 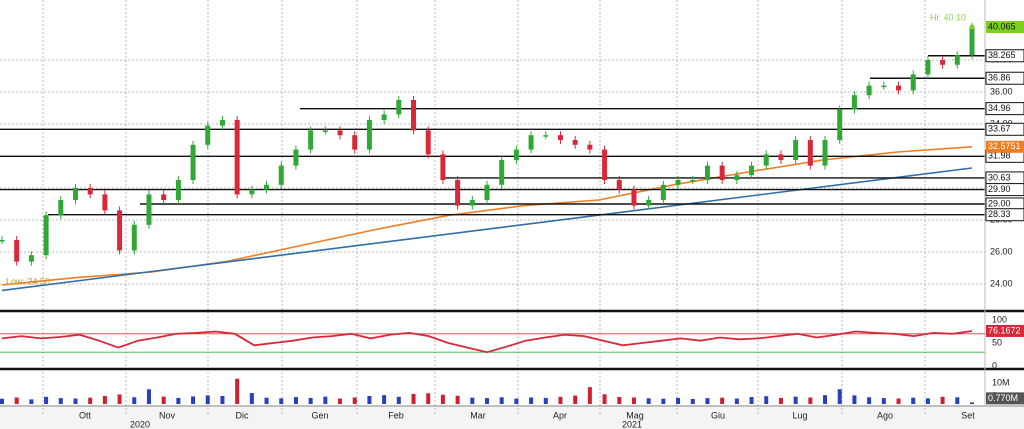 I want to click on x-tick-label: Ago, so click(x=885, y=415).